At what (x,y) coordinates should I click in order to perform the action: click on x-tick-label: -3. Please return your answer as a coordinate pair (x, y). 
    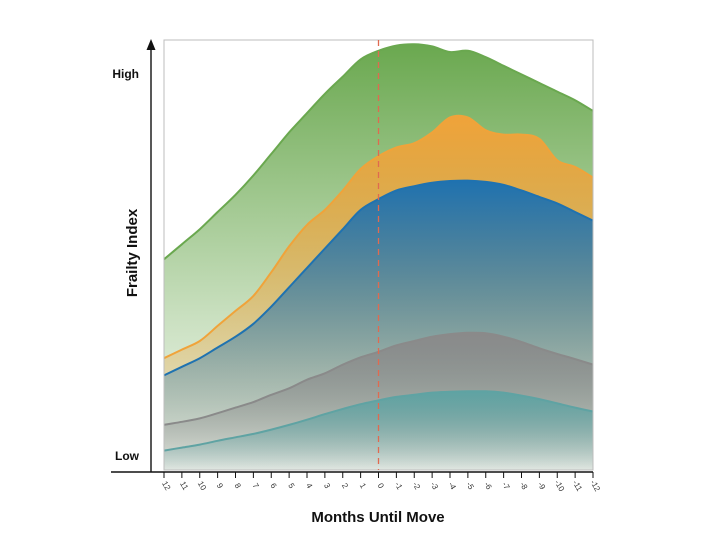
    Looking at the image, I should click on (435, 485).